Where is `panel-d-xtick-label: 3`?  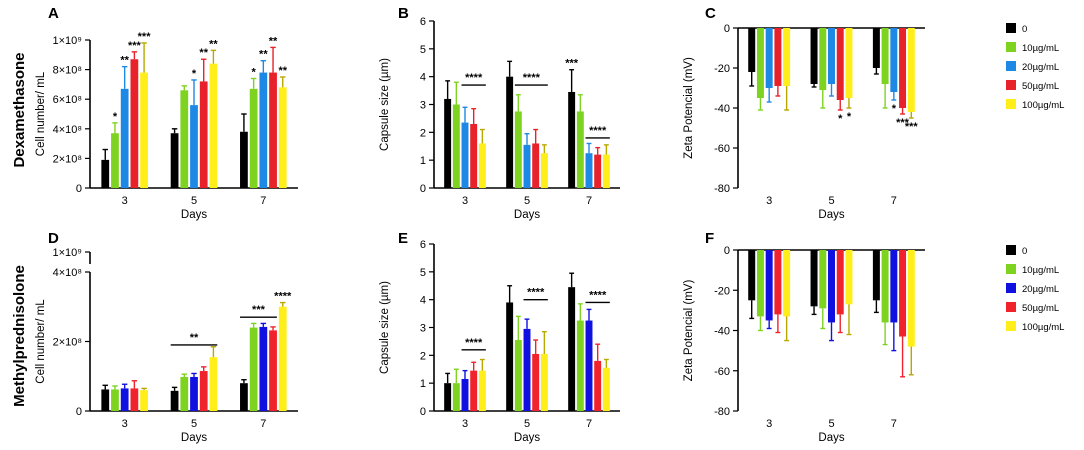 panel-d-xtick-label: 3 is located at coordinates (125, 424).